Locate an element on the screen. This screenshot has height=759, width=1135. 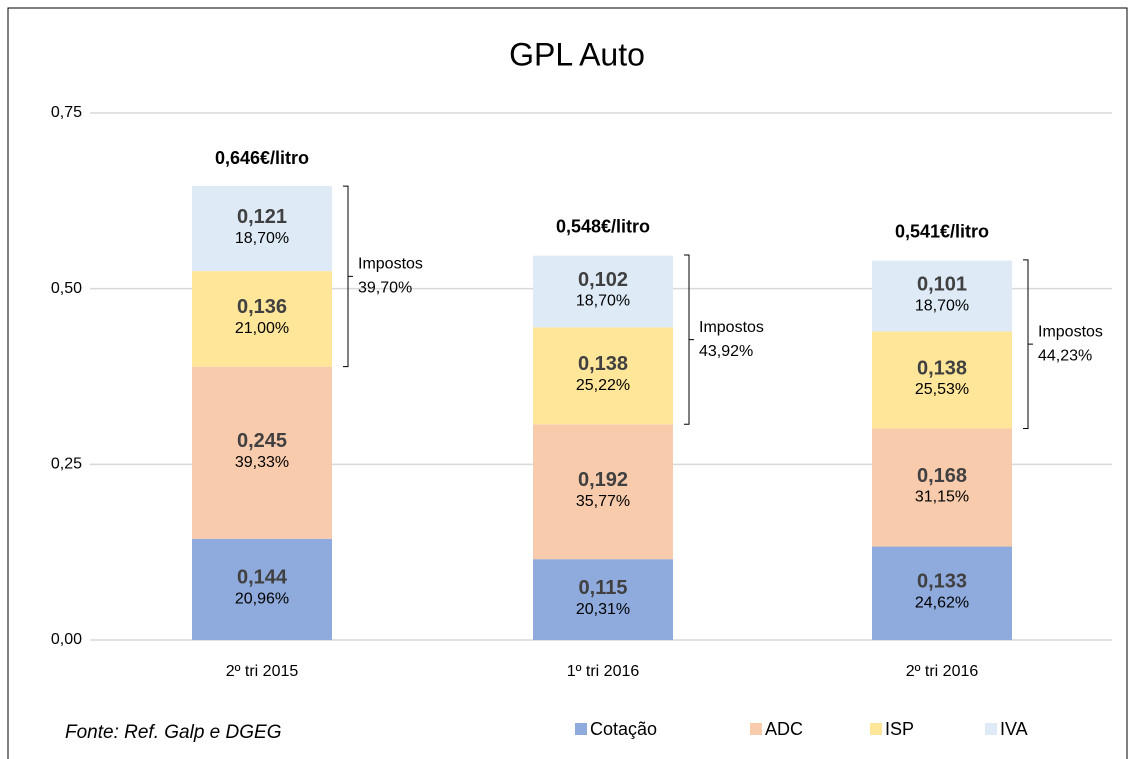
share-label: 20,96% is located at coordinates (262, 599).